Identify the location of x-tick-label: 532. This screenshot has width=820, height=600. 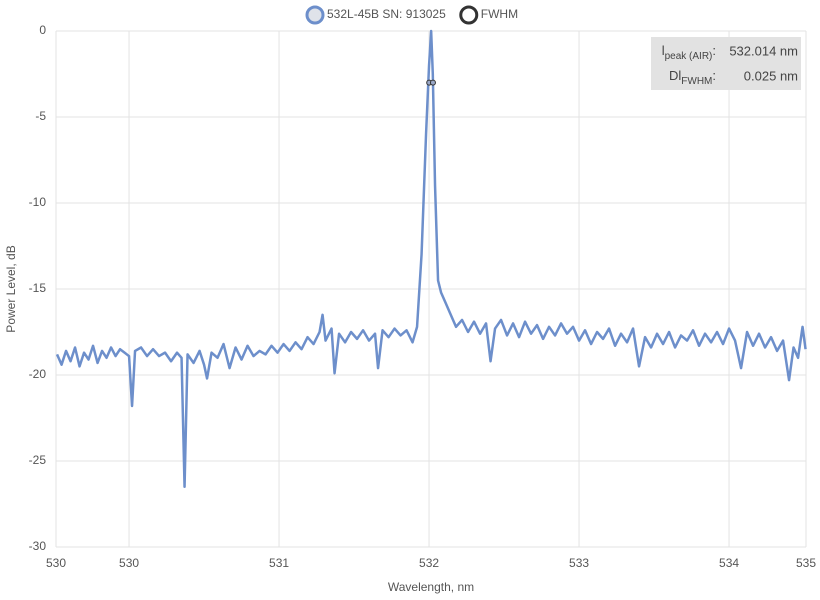
(429, 563).